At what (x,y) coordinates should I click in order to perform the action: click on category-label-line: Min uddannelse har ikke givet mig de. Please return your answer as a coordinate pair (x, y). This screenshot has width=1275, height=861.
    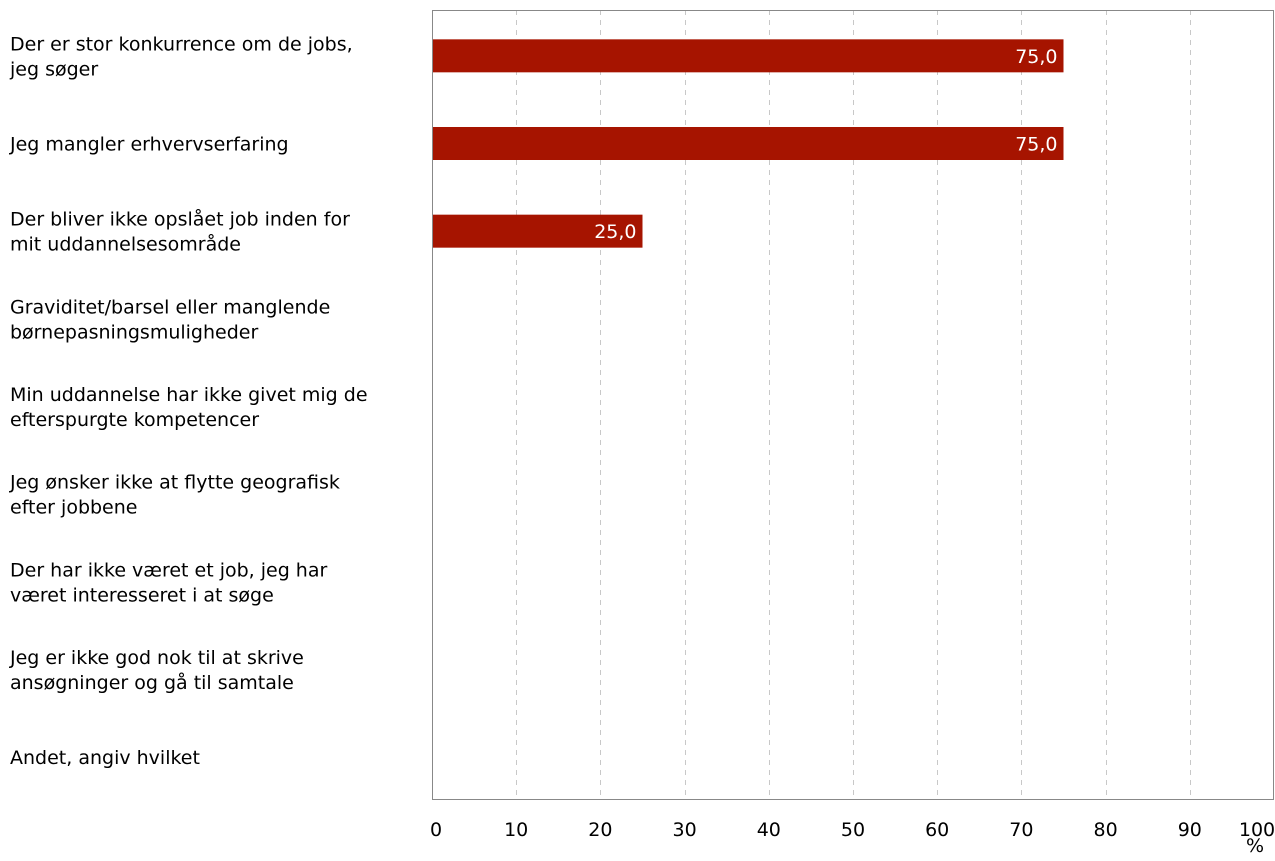
    Looking at the image, I should click on (189, 395).